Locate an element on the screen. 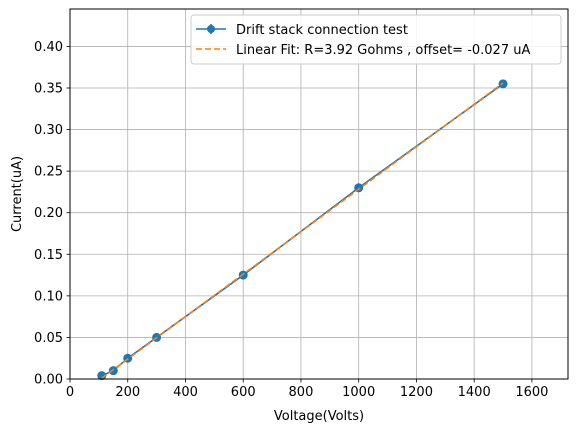 The image size is (576, 437). x-tick-label: 400 is located at coordinates (185, 392).